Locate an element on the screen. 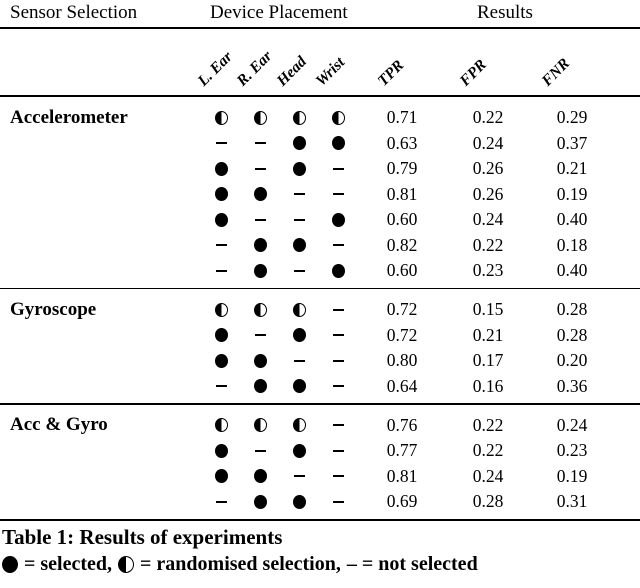  tpr-value: 0.69 is located at coordinates (402, 501).